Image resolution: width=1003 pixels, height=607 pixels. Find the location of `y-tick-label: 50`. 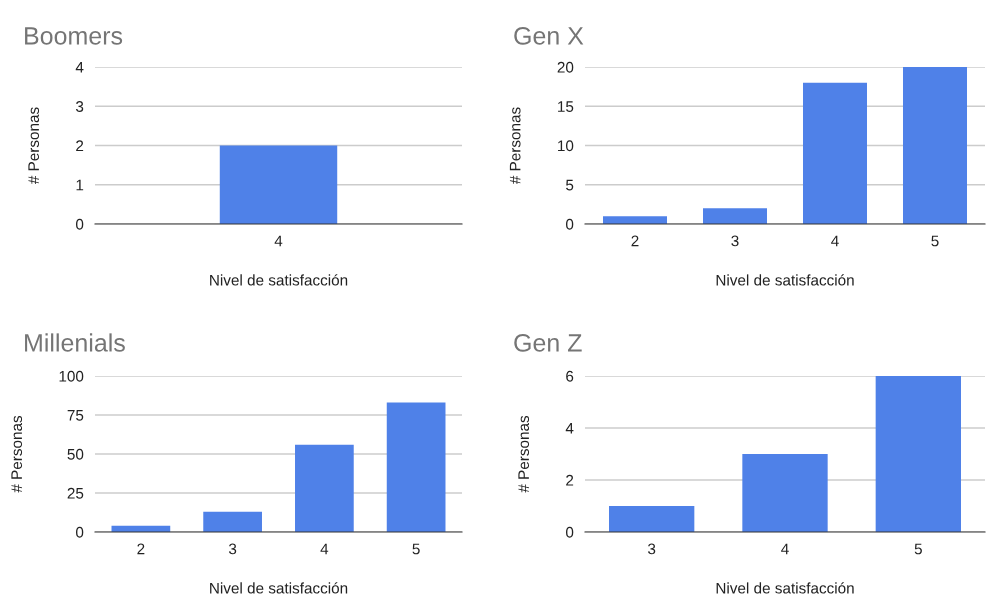

y-tick-label: 50 is located at coordinates (75, 454).